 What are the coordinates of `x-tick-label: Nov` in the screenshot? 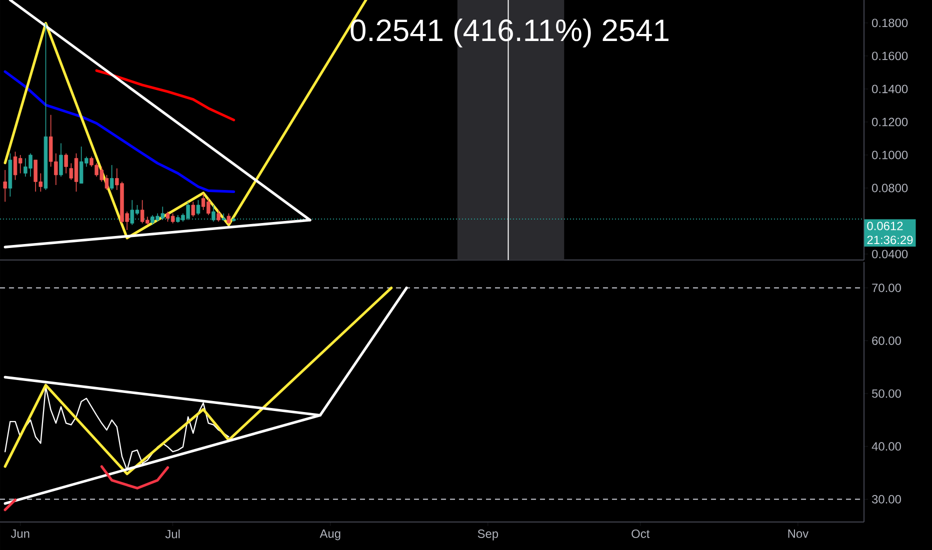 It's located at (798, 534).